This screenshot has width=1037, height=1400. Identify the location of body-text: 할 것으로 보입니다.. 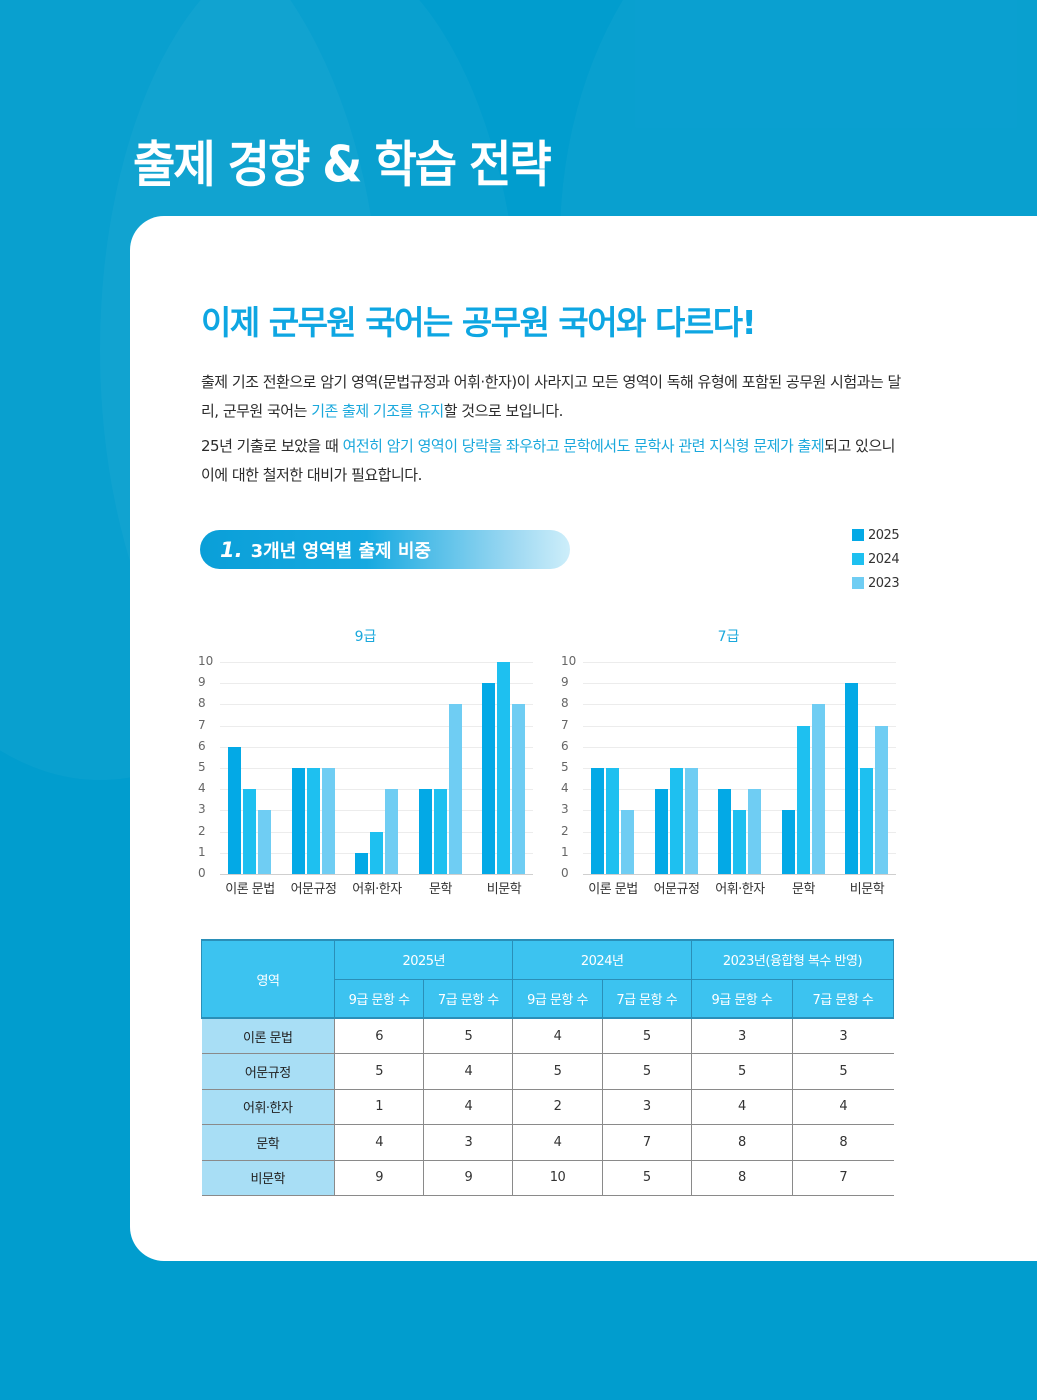
(503, 411).